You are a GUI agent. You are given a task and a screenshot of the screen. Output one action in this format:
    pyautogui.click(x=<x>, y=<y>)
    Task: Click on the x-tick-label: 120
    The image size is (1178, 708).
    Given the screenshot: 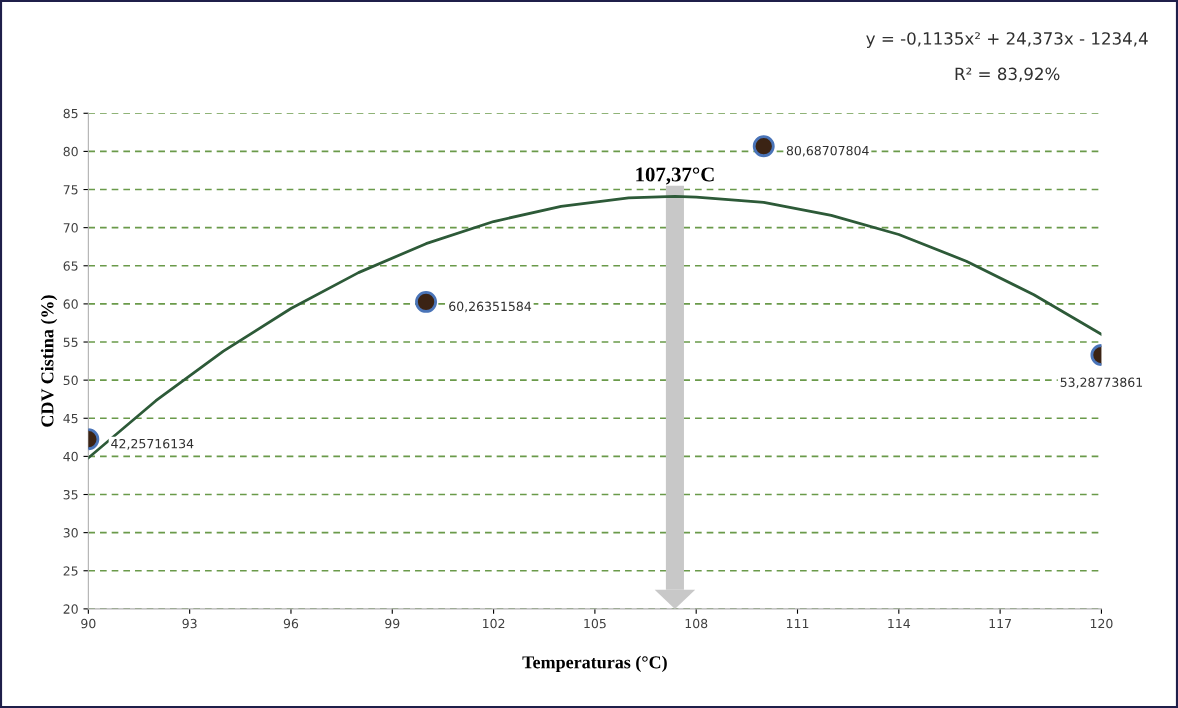 What is the action you would take?
    pyautogui.click(x=1101, y=623)
    